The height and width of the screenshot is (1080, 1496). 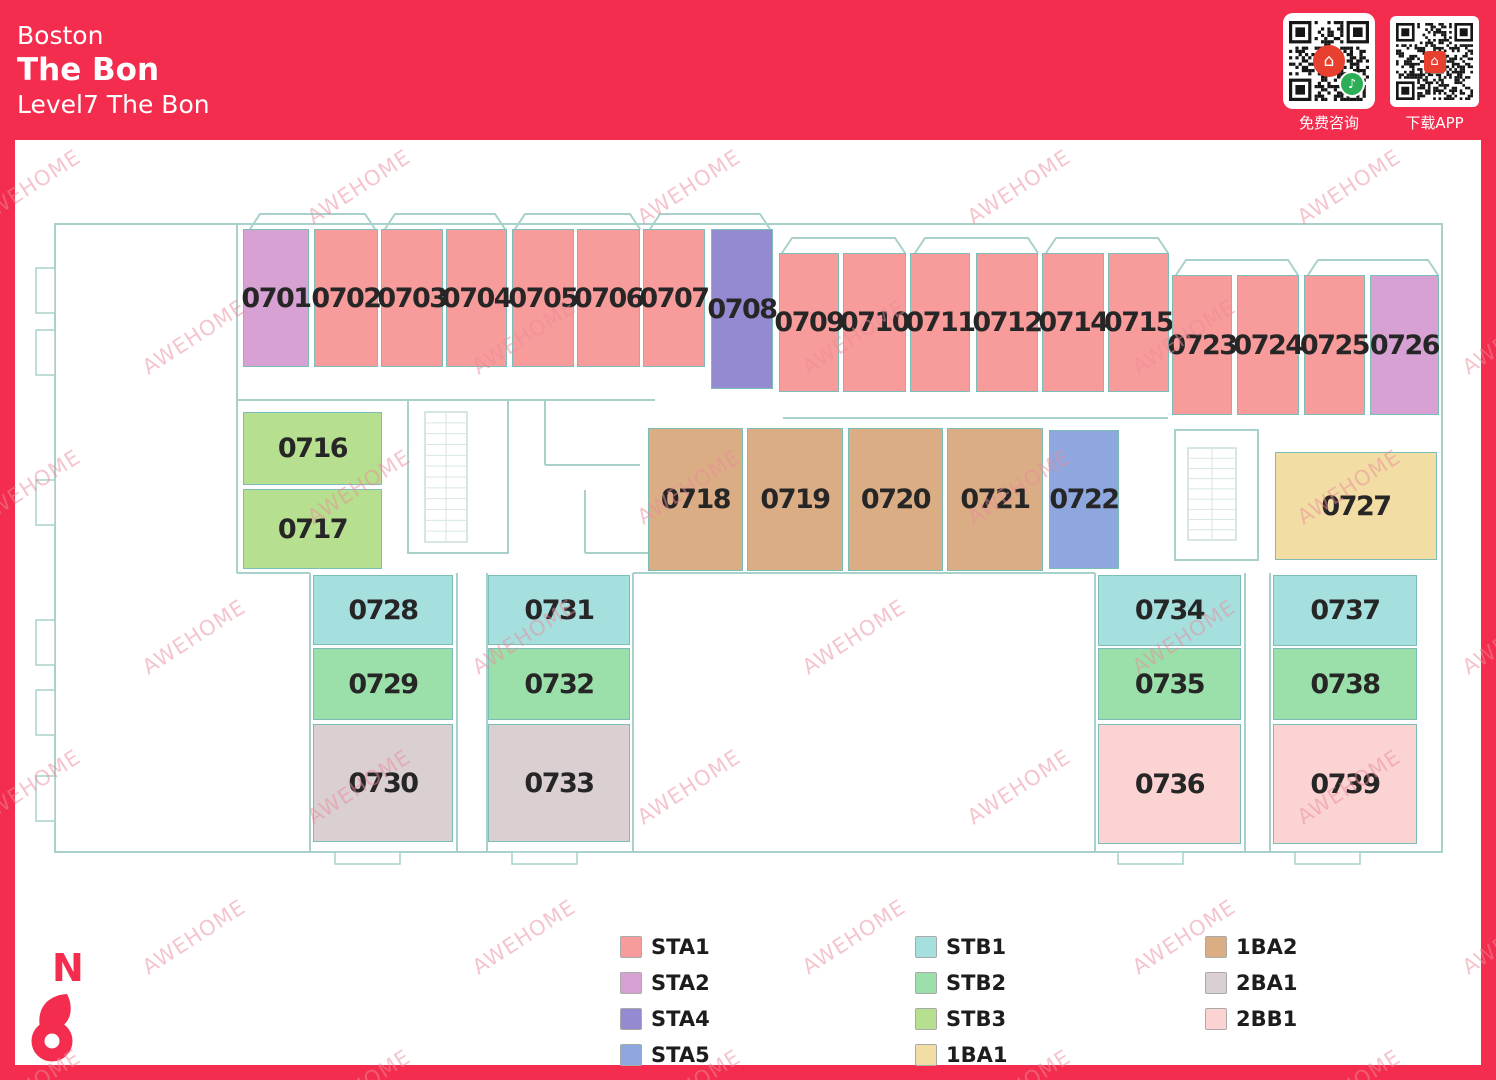 I want to click on legend-item-1BA1: 1BA1, so click(x=961, y=1055).